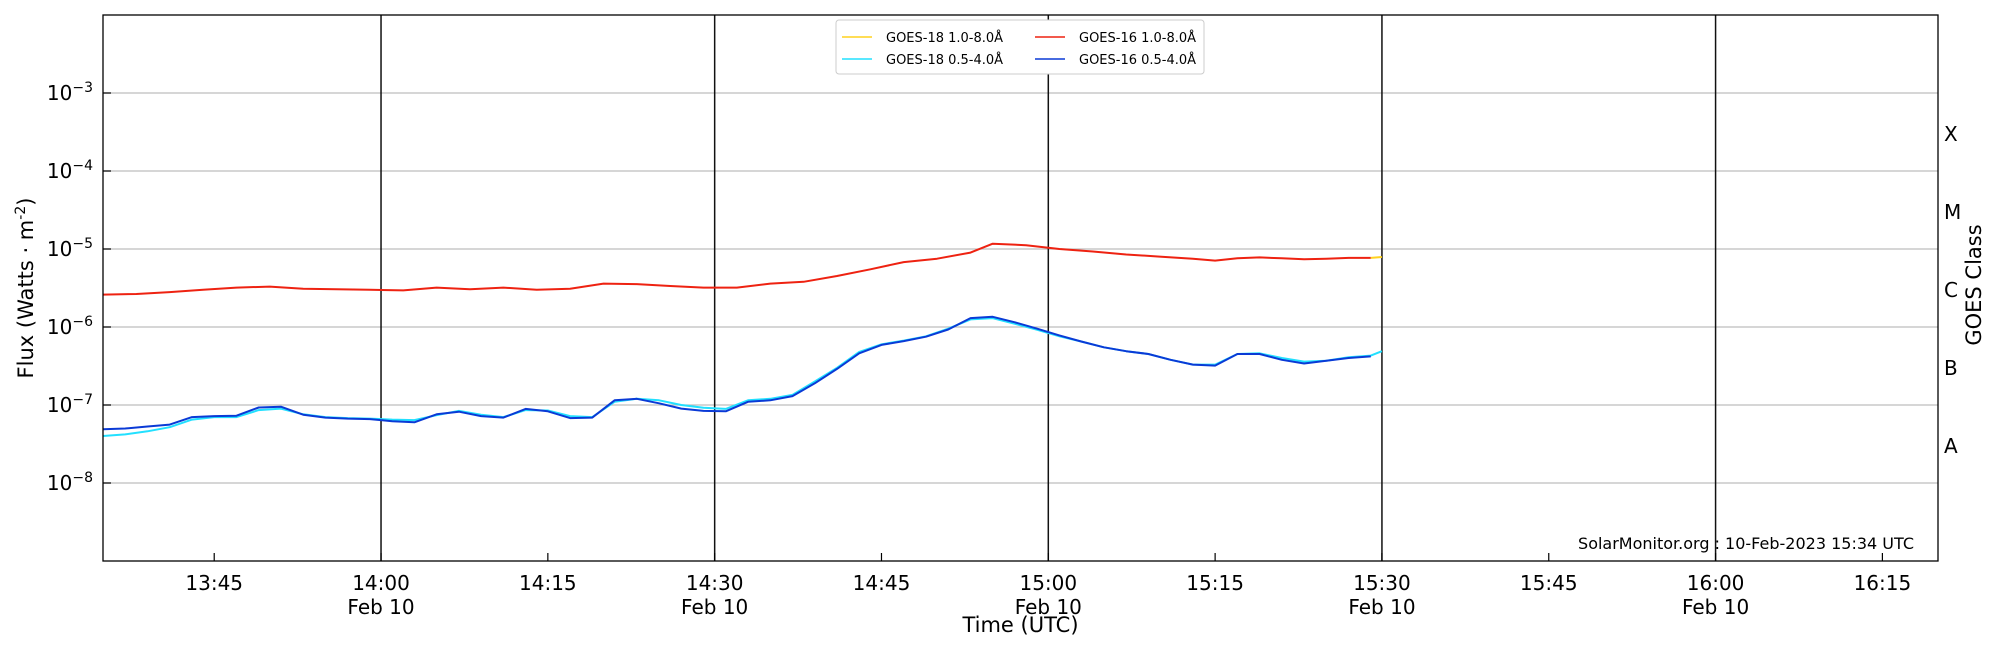 This screenshot has width=2000, height=650. I want to click on legend-label: GOES-18 0.5-4.0Å, so click(944, 60).